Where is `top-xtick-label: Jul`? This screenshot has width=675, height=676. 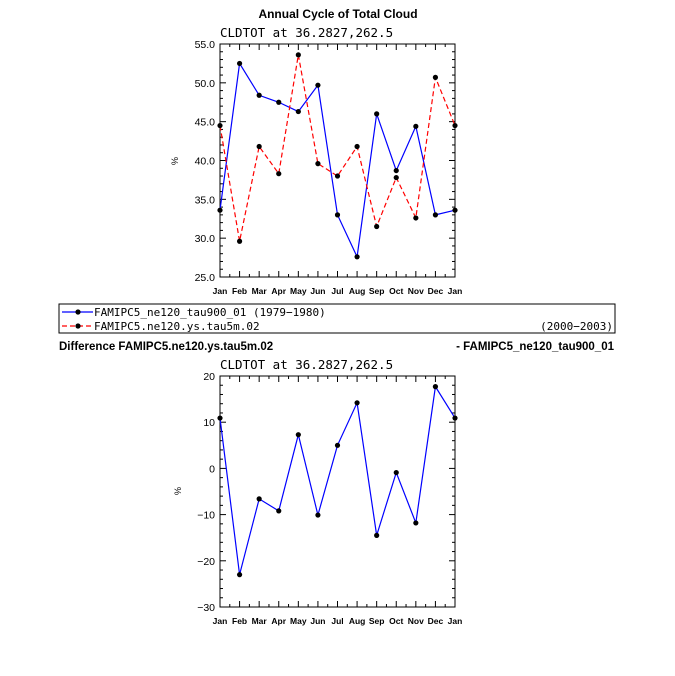 top-xtick-label: Jul is located at coordinates (337, 291).